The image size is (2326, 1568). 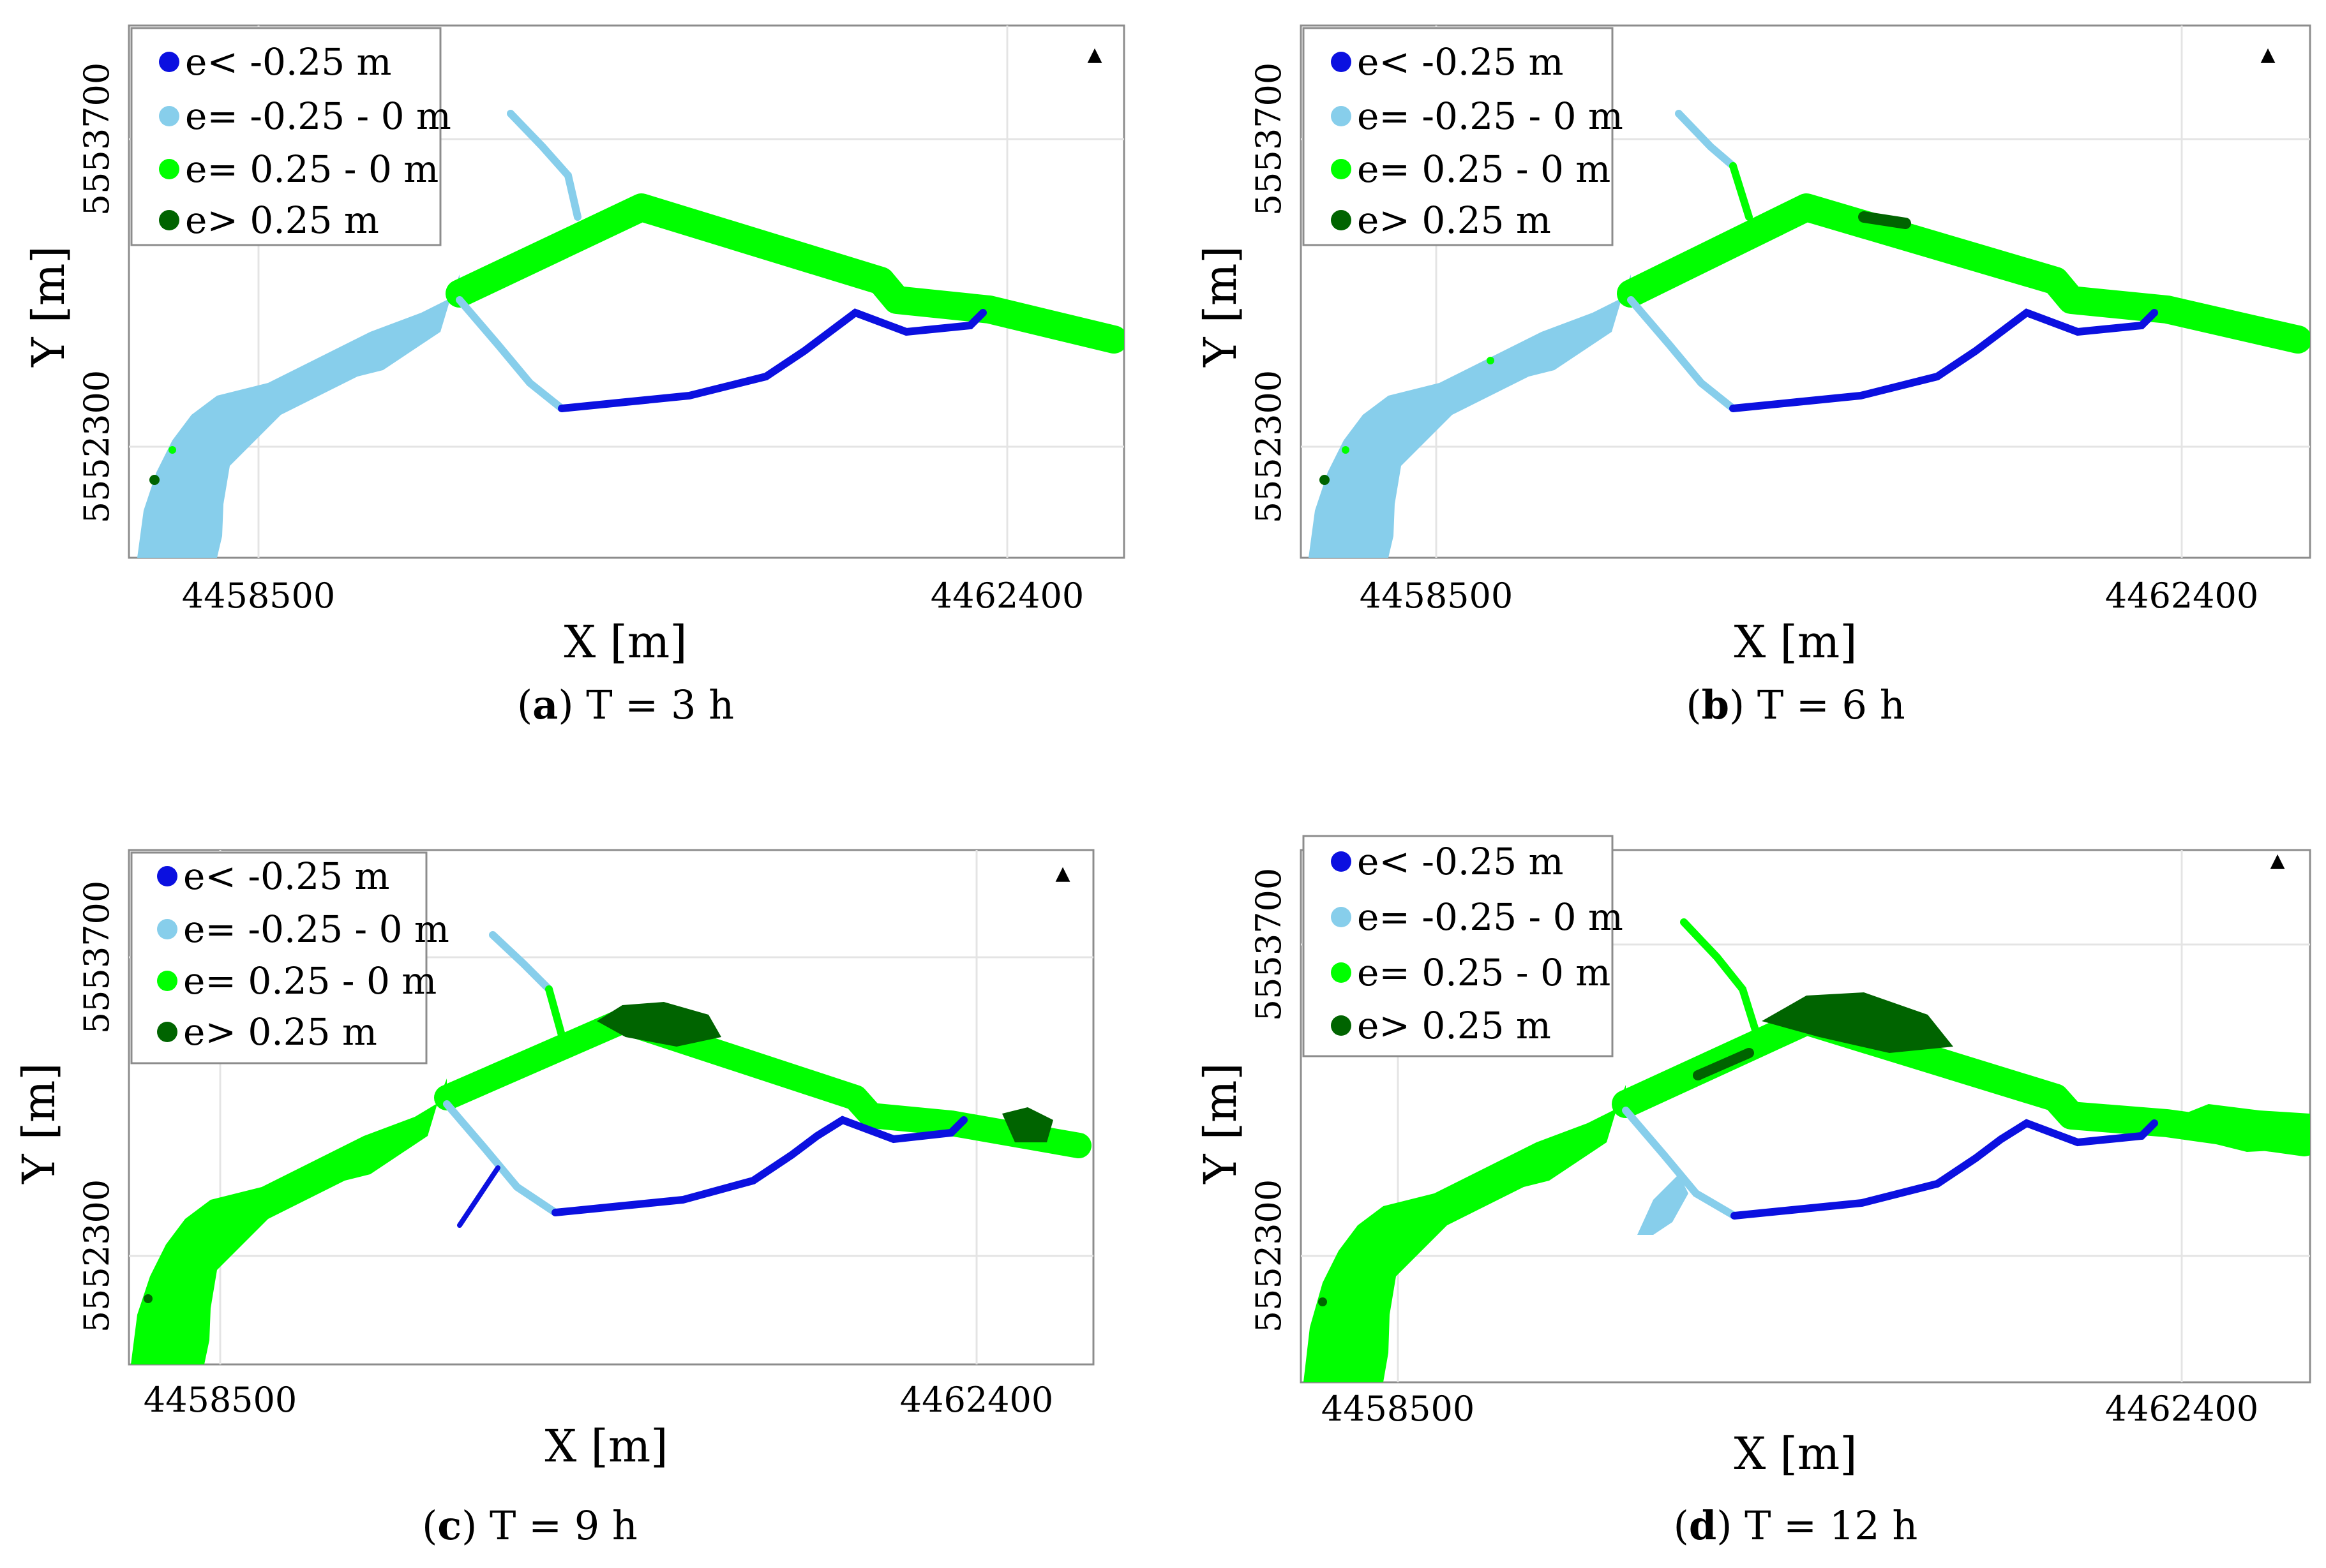 I want to click on caption-letter: d, so click(x=1702, y=1526).